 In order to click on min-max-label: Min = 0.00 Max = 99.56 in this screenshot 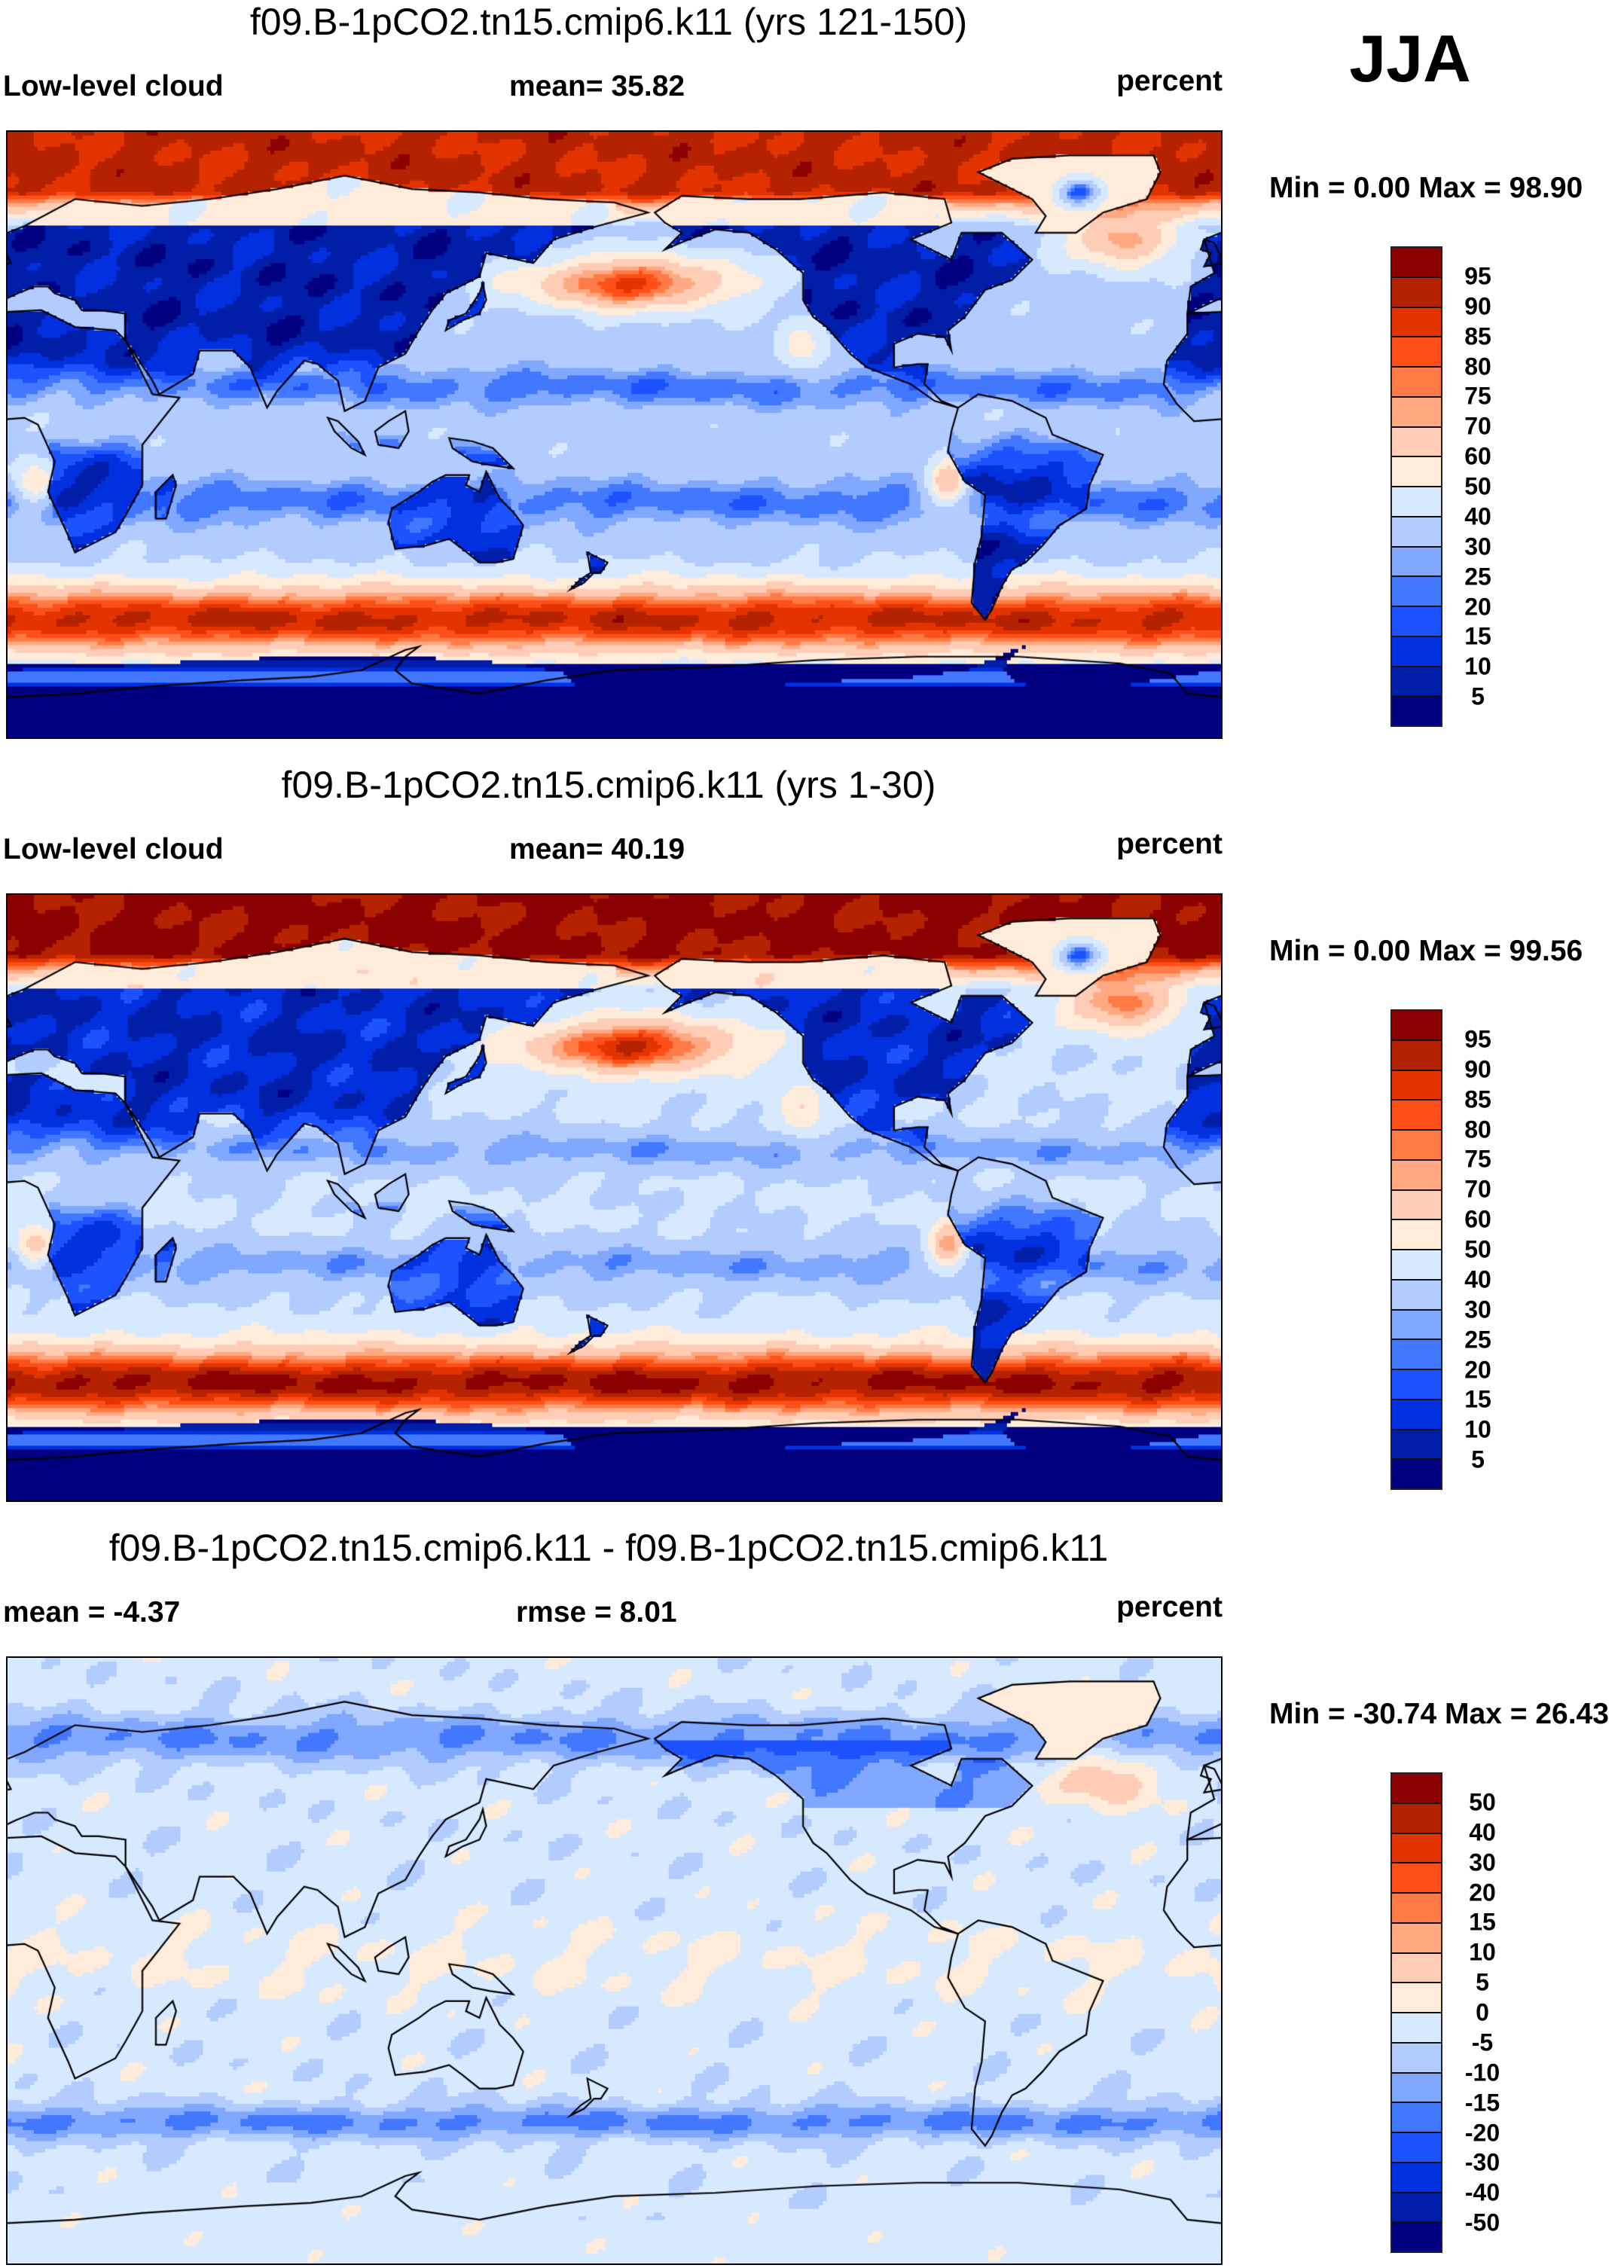, I will do `click(1426, 951)`.